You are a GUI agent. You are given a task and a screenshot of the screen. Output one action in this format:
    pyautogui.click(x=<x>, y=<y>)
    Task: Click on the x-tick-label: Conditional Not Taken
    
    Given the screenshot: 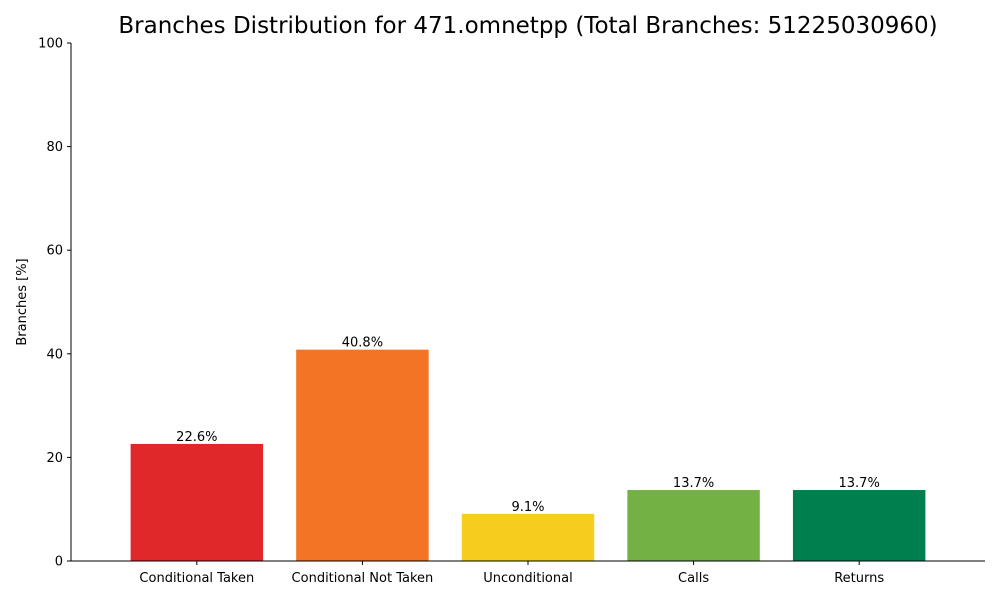 What is the action you would take?
    pyautogui.click(x=363, y=578)
    